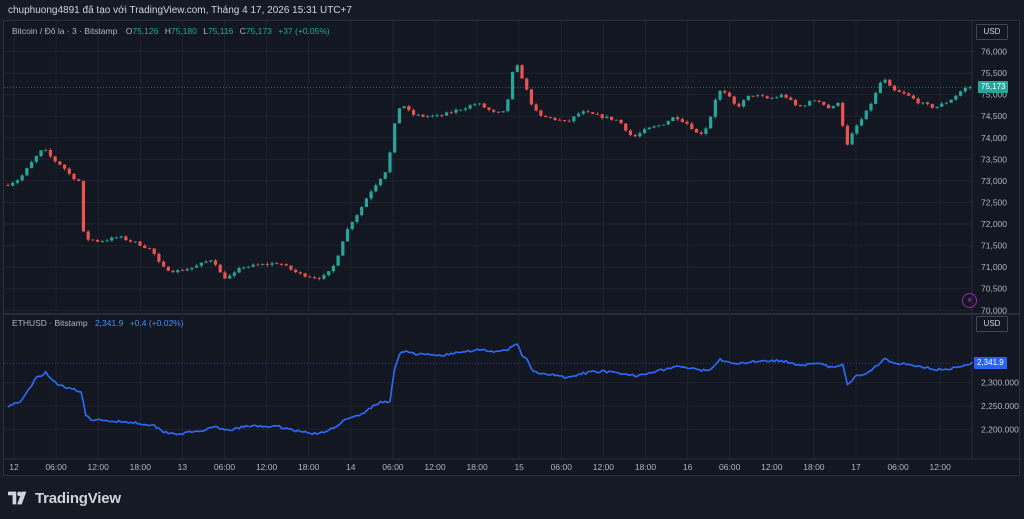 The image size is (1024, 519). I want to click on lightning-icon: ⚡, so click(969, 300).